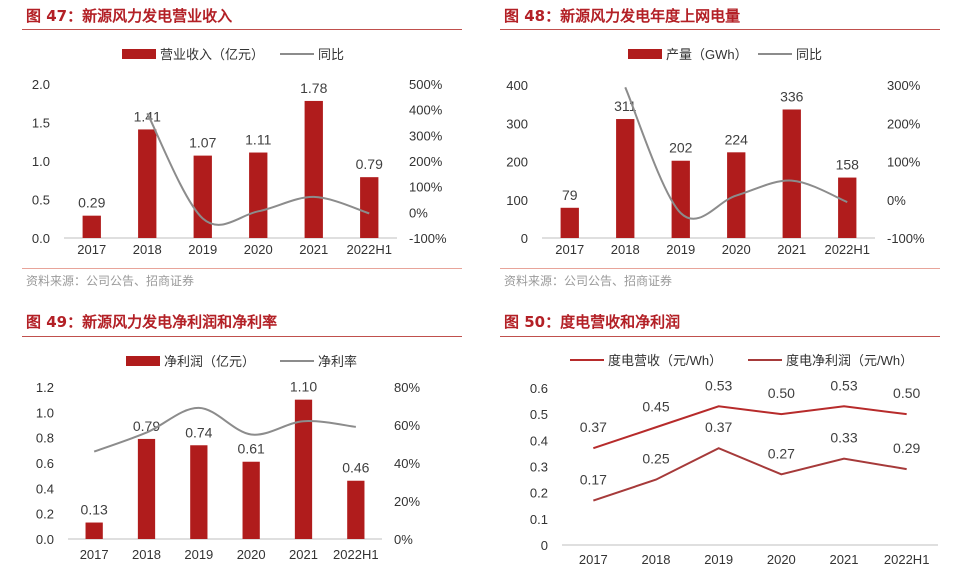 The image size is (961, 570). Describe the element at coordinates (212, 54) in the screenshot. I see `legend-label: 营业收入（亿元）` at that location.